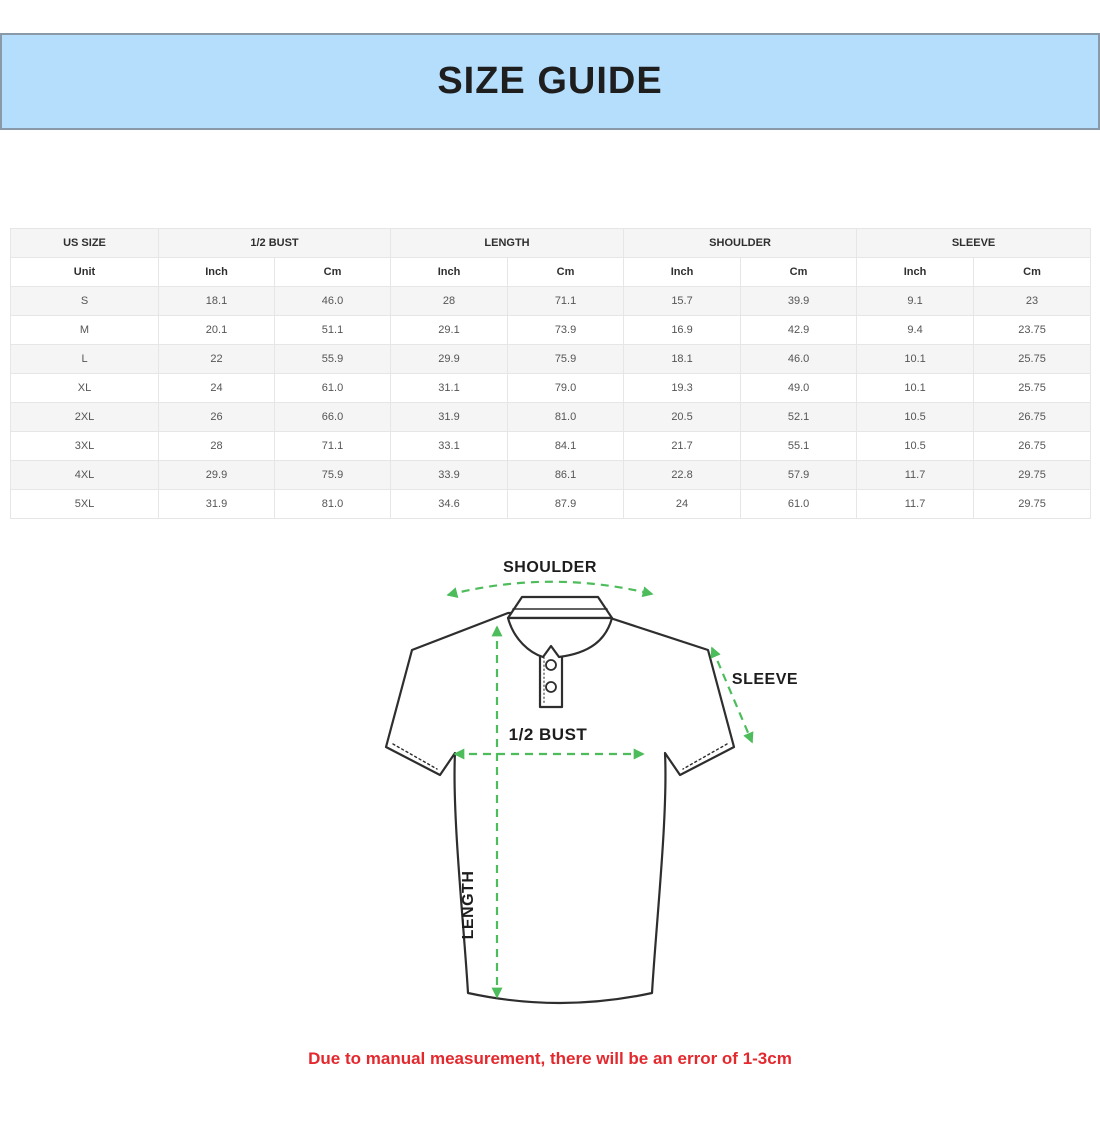  I want to click on sleeve-arrow, so click(732, 695).